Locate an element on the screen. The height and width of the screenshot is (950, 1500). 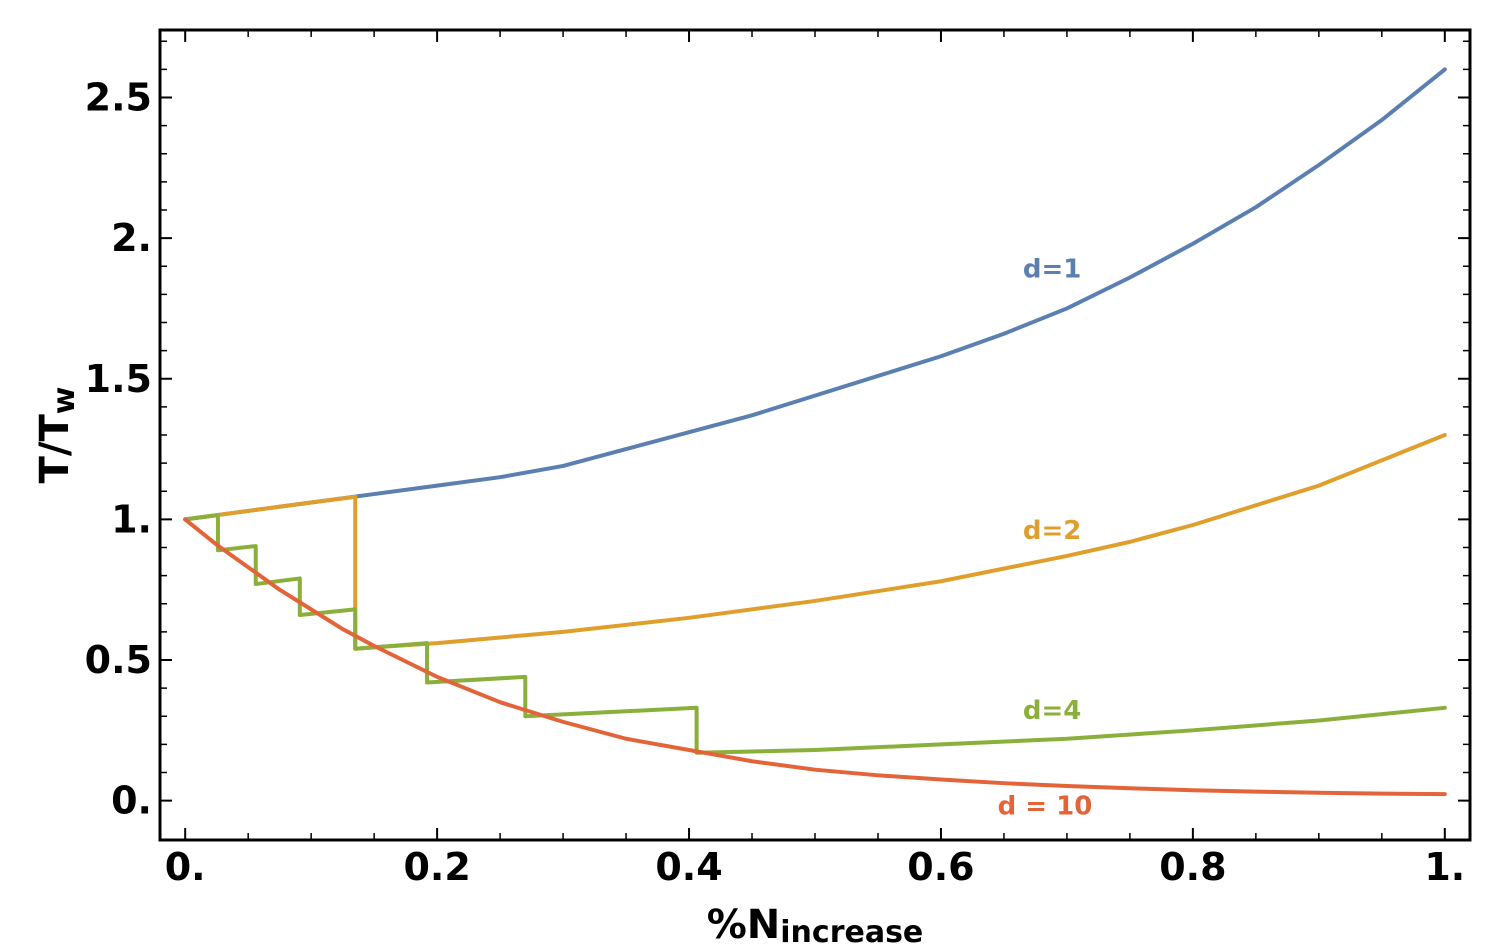
series-label-0: d=1 is located at coordinates (1052, 270).